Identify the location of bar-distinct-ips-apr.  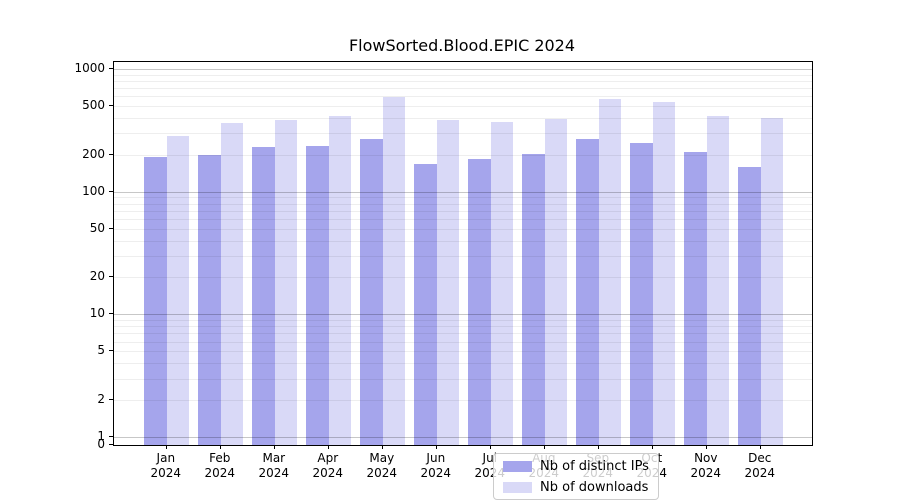
(317, 295).